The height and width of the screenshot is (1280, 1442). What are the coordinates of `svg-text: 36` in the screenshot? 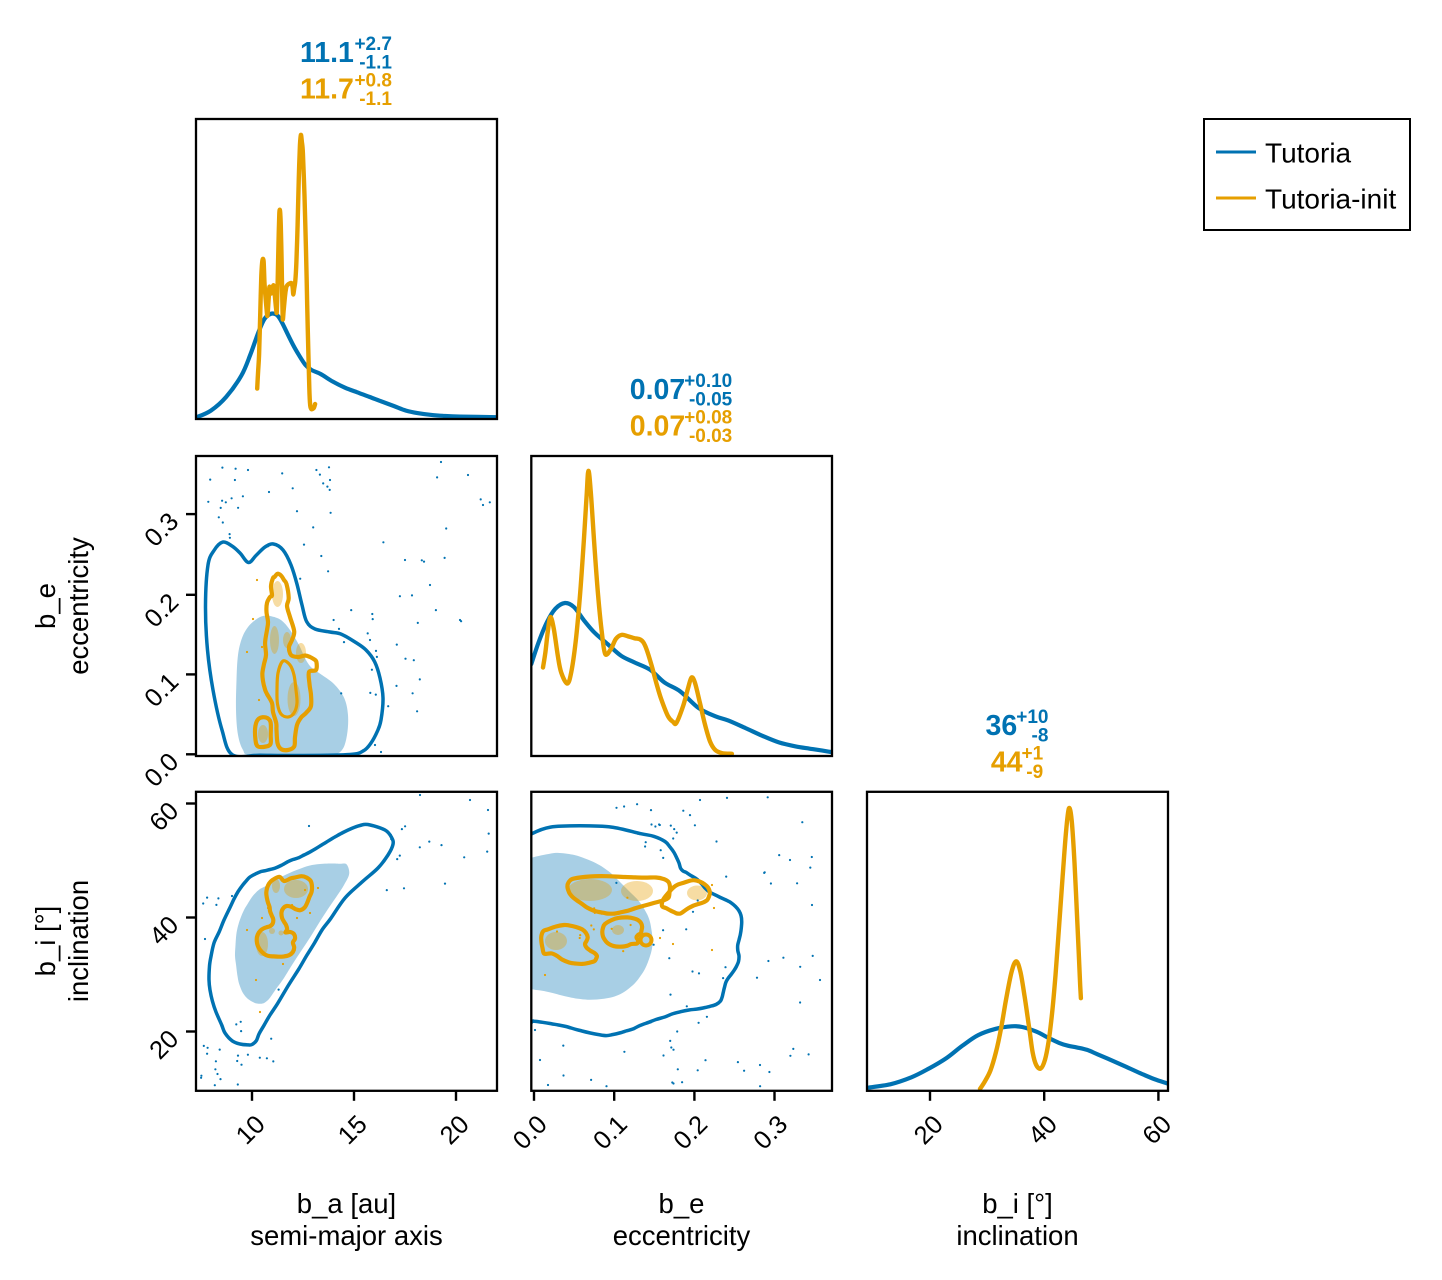 It's located at (1002, 726).